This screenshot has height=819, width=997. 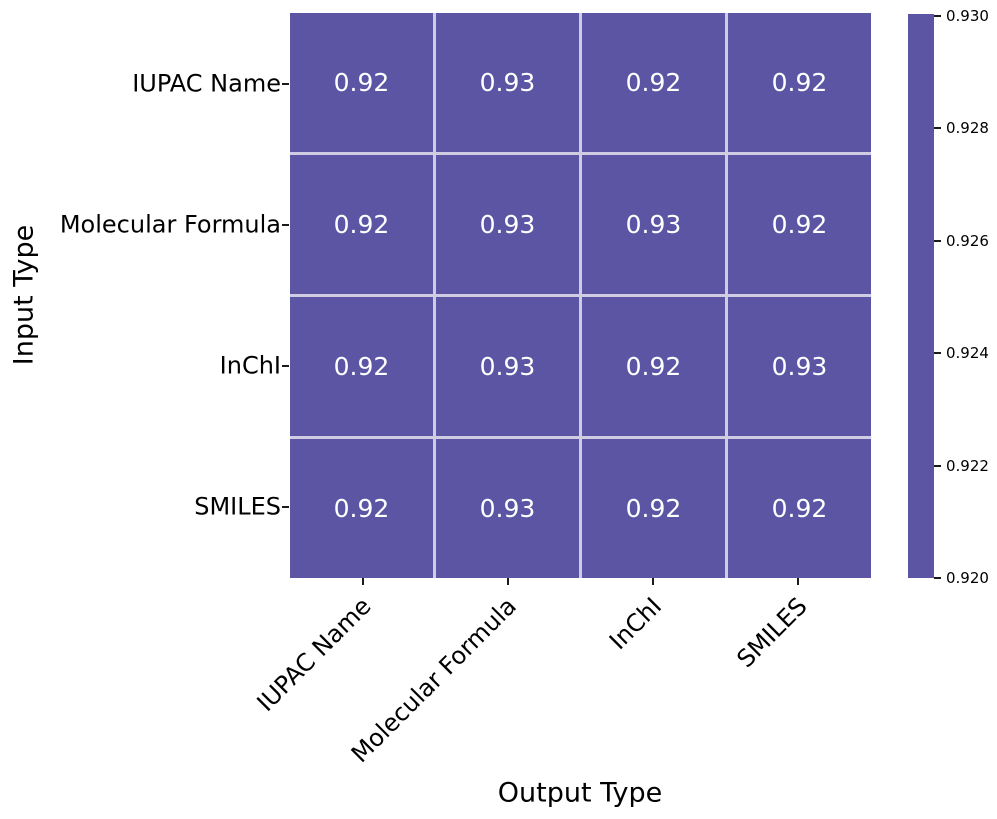 I want to click on y-axis-title: Input Type, so click(x=24, y=295).